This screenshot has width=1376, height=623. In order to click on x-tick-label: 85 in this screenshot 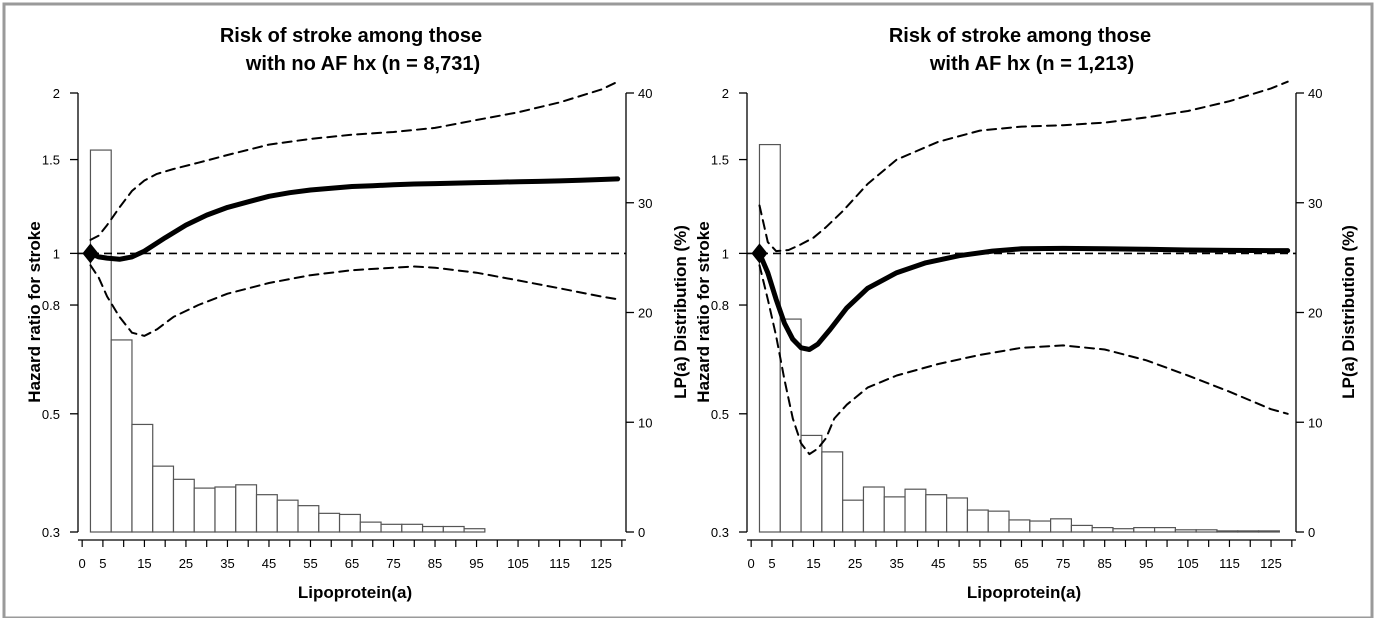, I will do `click(435, 563)`.